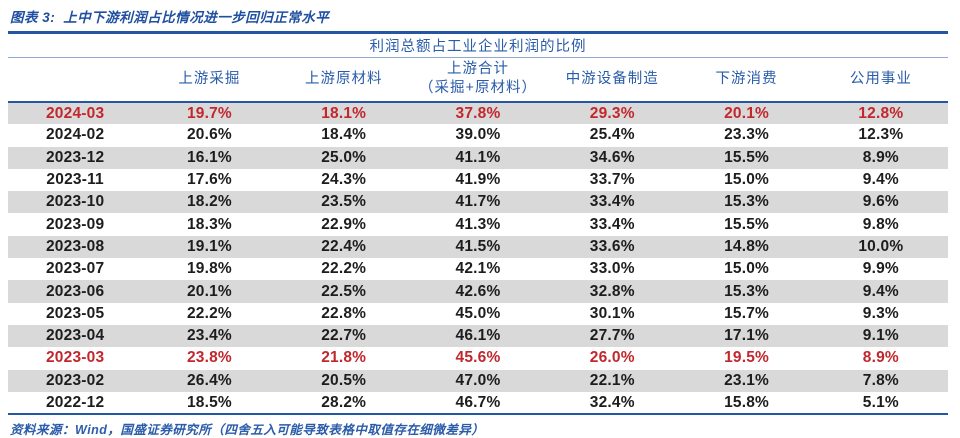 The width and height of the screenshot is (960, 438). I want to click on table-row: 2023-02 26.4% 20.5% 47.0% 22.1% 23.1% 7.8%, so click(478, 380).